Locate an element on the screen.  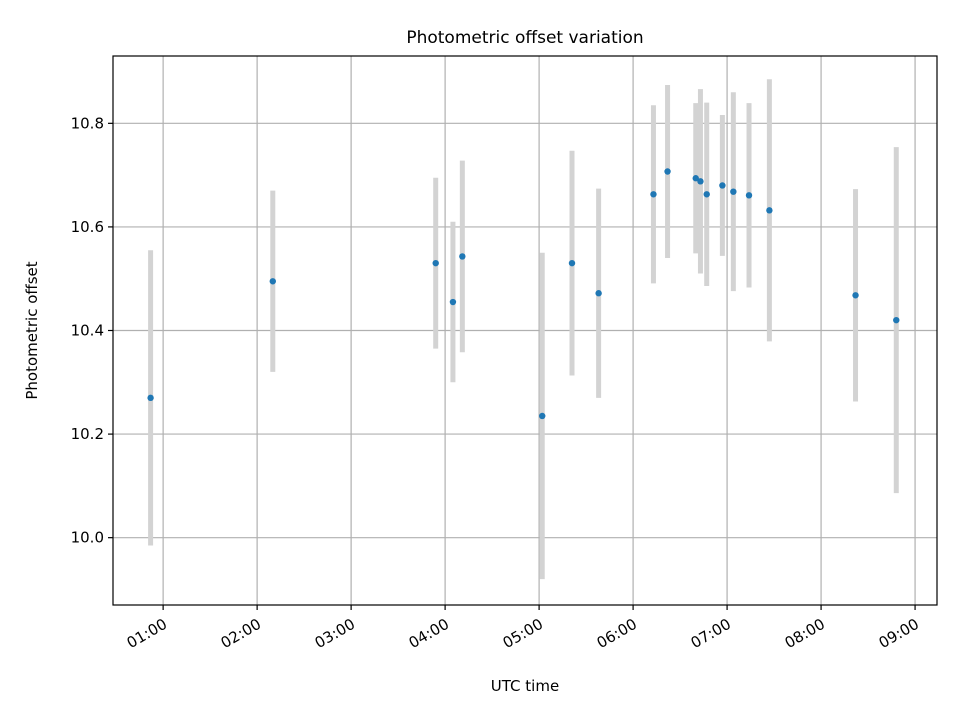
y-tick-label: 10.2 is located at coordinates (87, 434).